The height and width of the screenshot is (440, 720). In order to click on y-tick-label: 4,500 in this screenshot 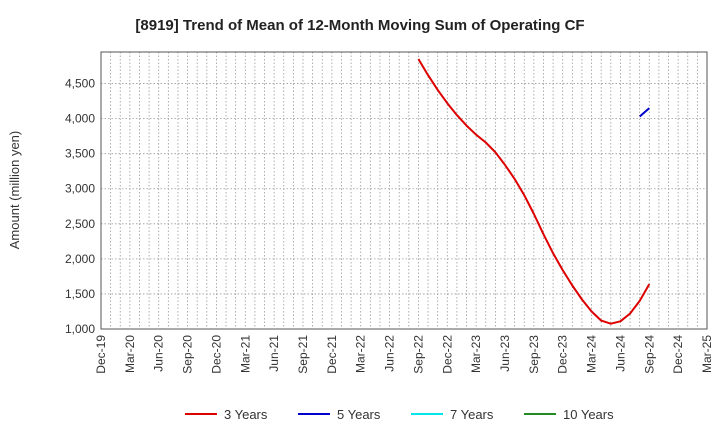, I will do `click(80, 84)`.